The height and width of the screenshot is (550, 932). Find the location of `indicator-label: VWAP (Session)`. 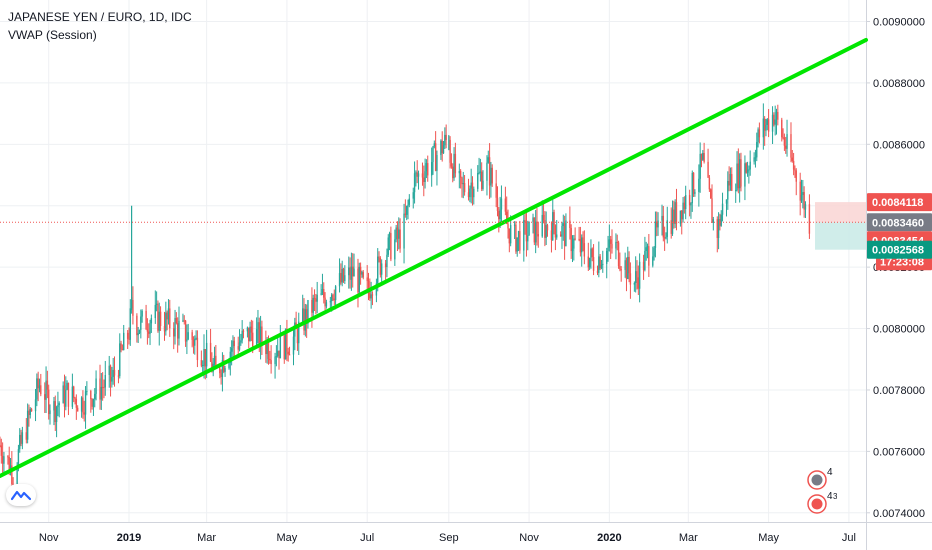

indicator-label: VWAP (Session) is located at coordinates (52, 35).